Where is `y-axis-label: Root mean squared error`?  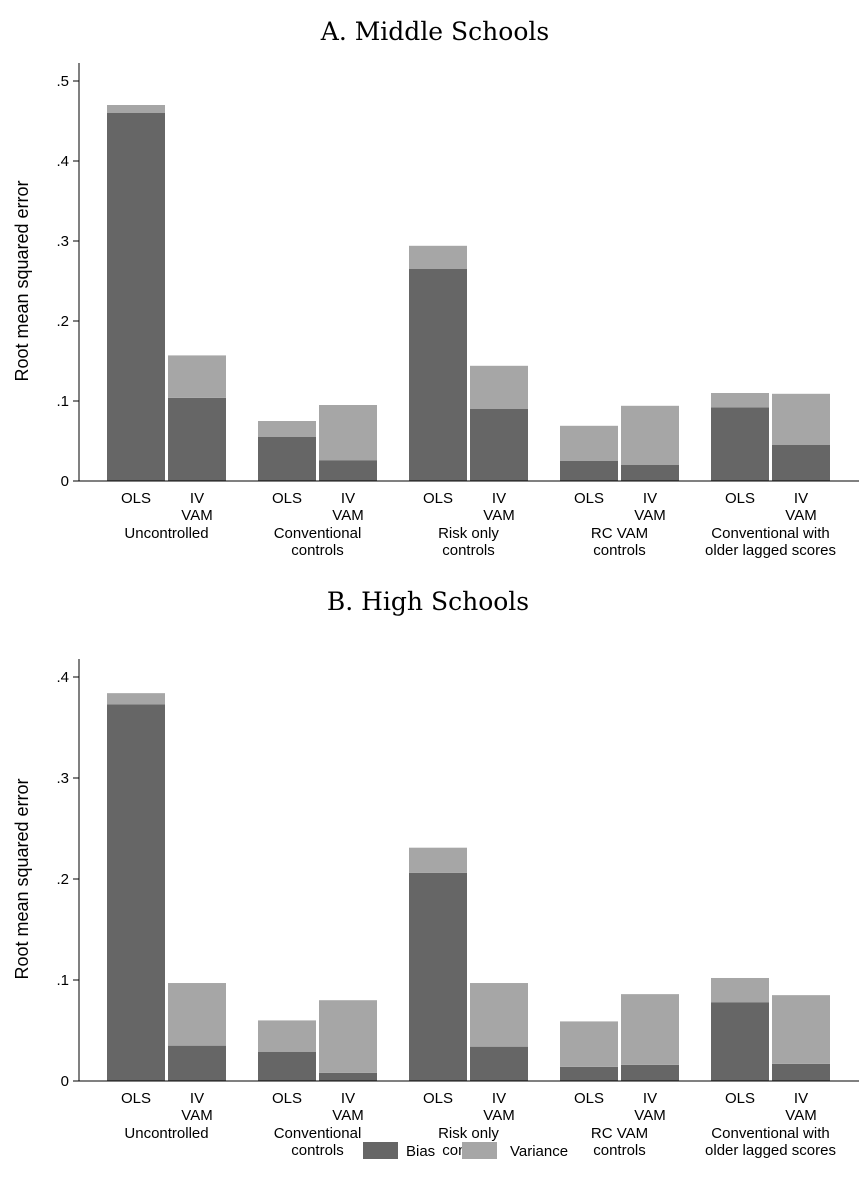 y-axis-label: Root mean squared error is located at coordinates (22, 878).